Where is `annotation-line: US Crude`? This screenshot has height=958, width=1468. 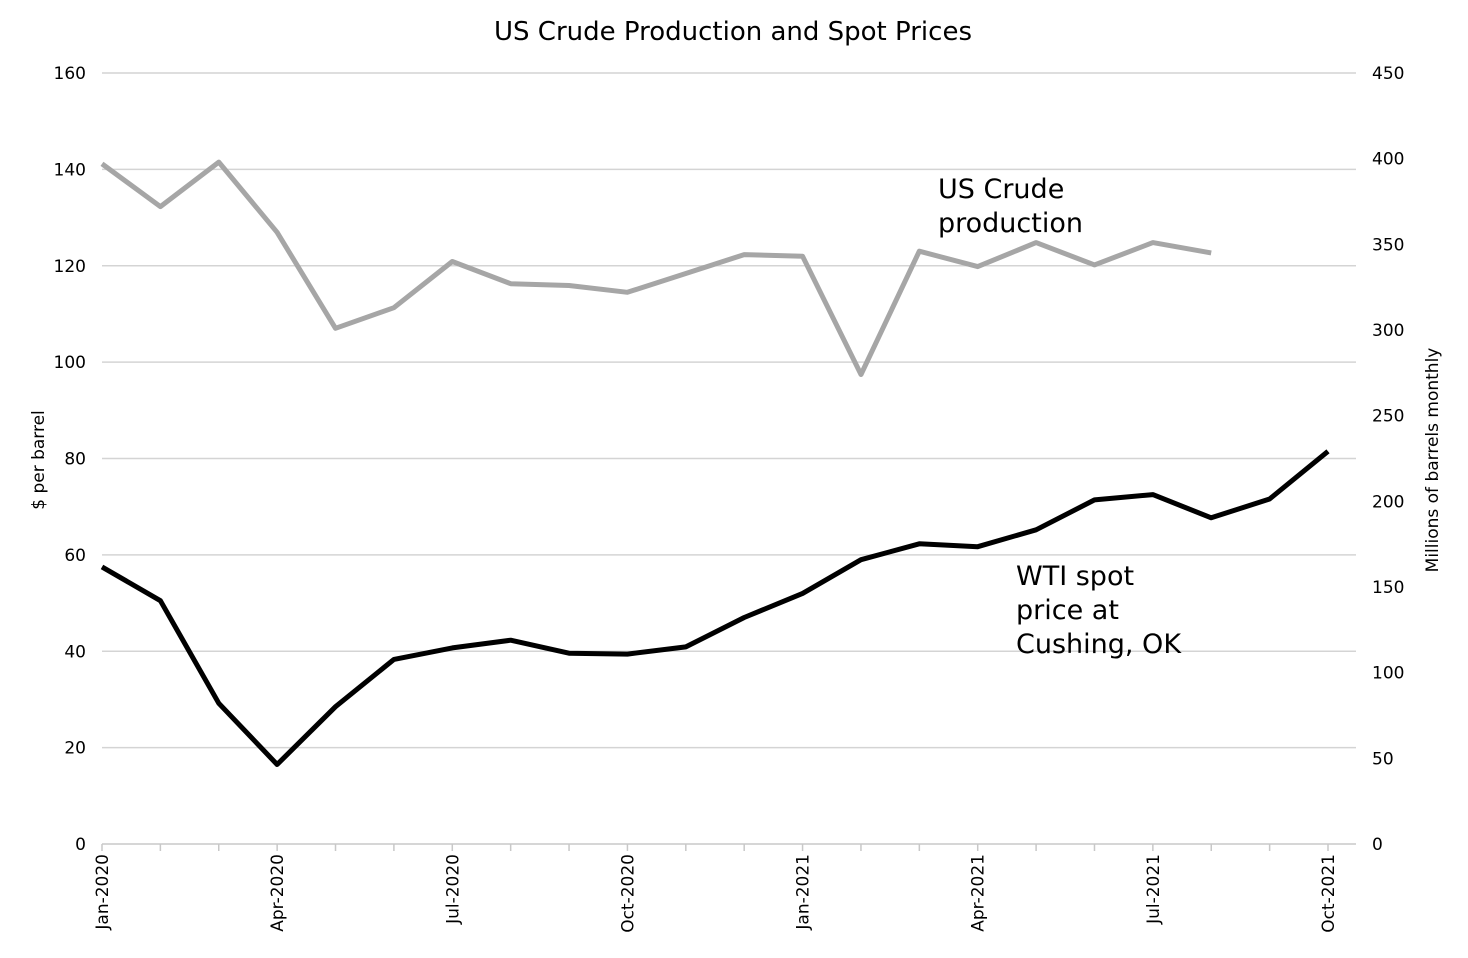 annotation-line: US Crude is located at coordinates (1001, 189).